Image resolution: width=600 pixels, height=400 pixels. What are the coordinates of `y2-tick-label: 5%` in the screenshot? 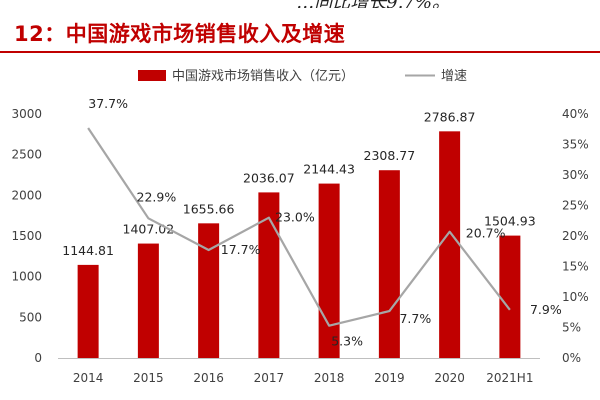 It's located at (571, 328).